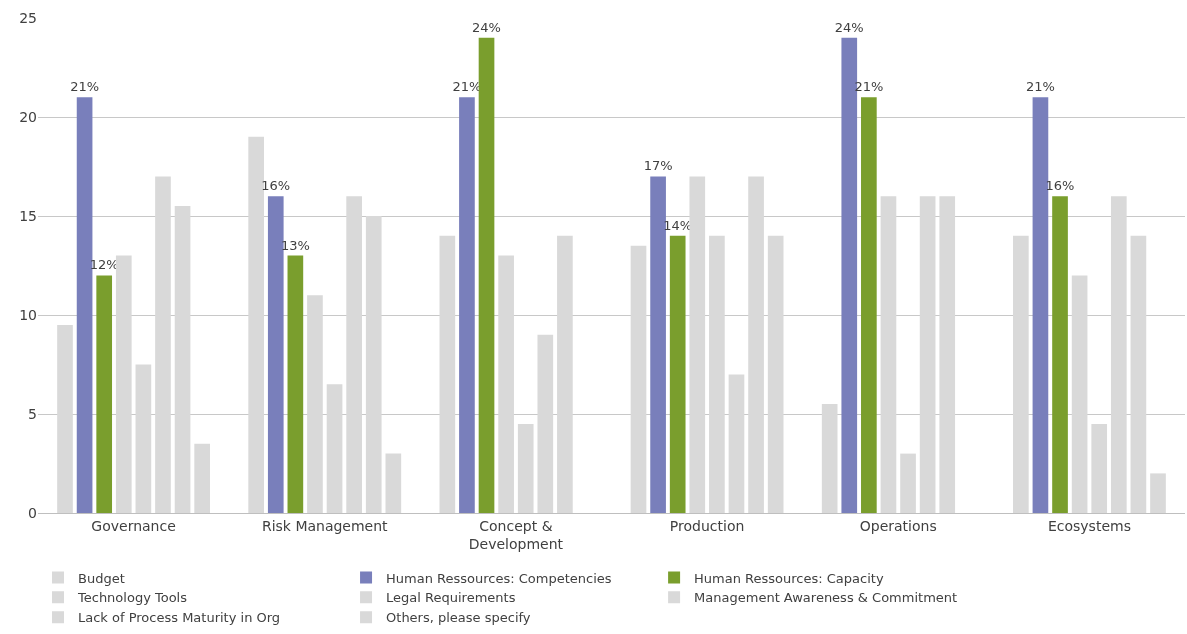 Image resolution: width=1187 pixels, height=634 pixels. I want to click on x-tick-label: Ecosystems, so click(1089, 525).